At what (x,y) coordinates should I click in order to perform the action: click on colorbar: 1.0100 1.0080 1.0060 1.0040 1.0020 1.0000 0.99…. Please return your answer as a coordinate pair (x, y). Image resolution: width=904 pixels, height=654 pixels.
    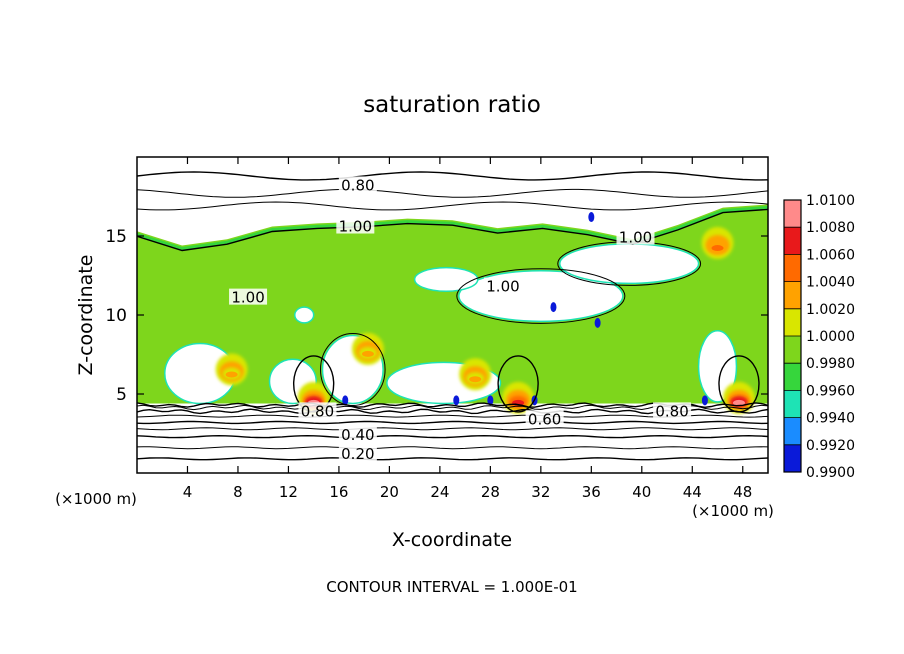
    Looking at the image, I should click on (819, 337).